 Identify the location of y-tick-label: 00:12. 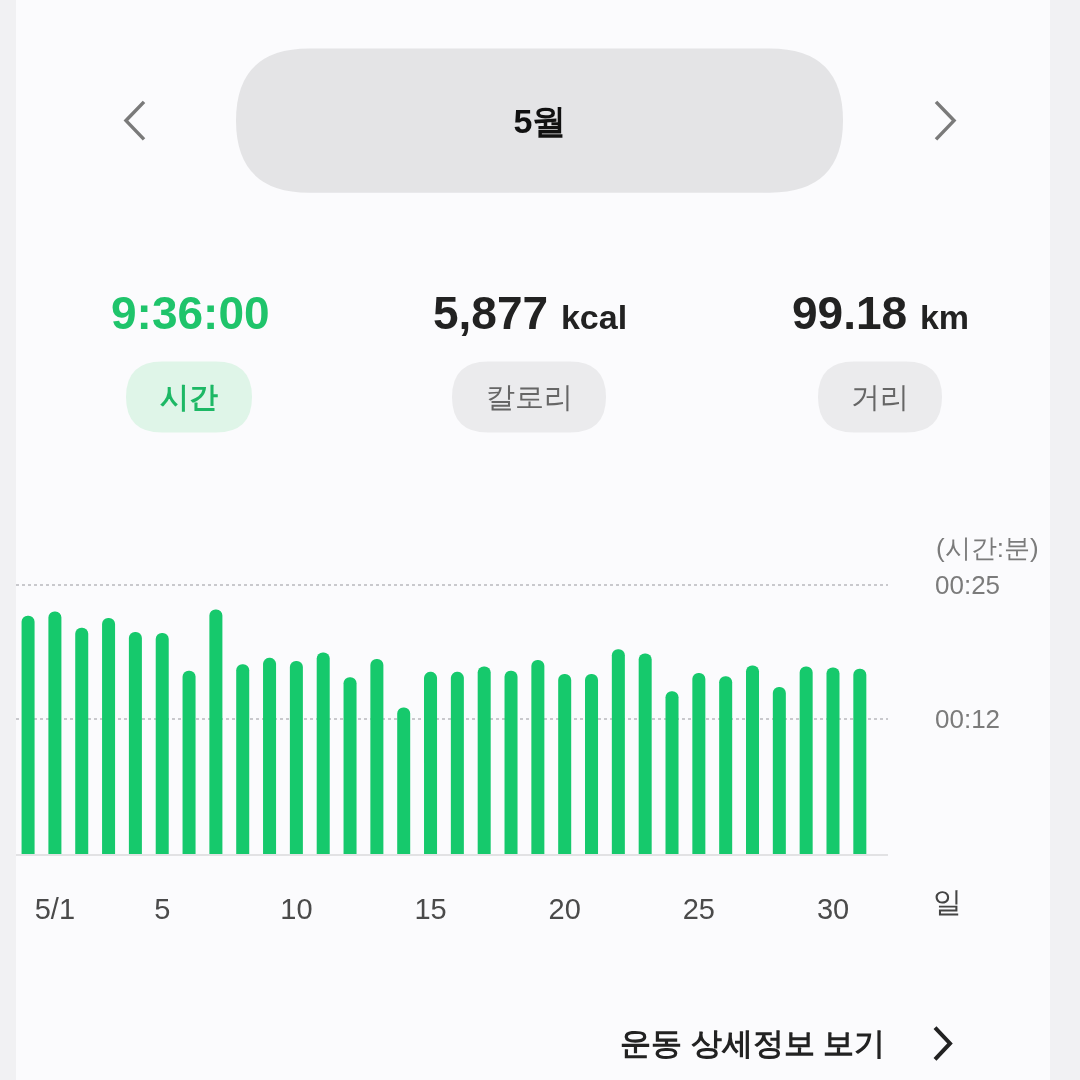
(968, 719).